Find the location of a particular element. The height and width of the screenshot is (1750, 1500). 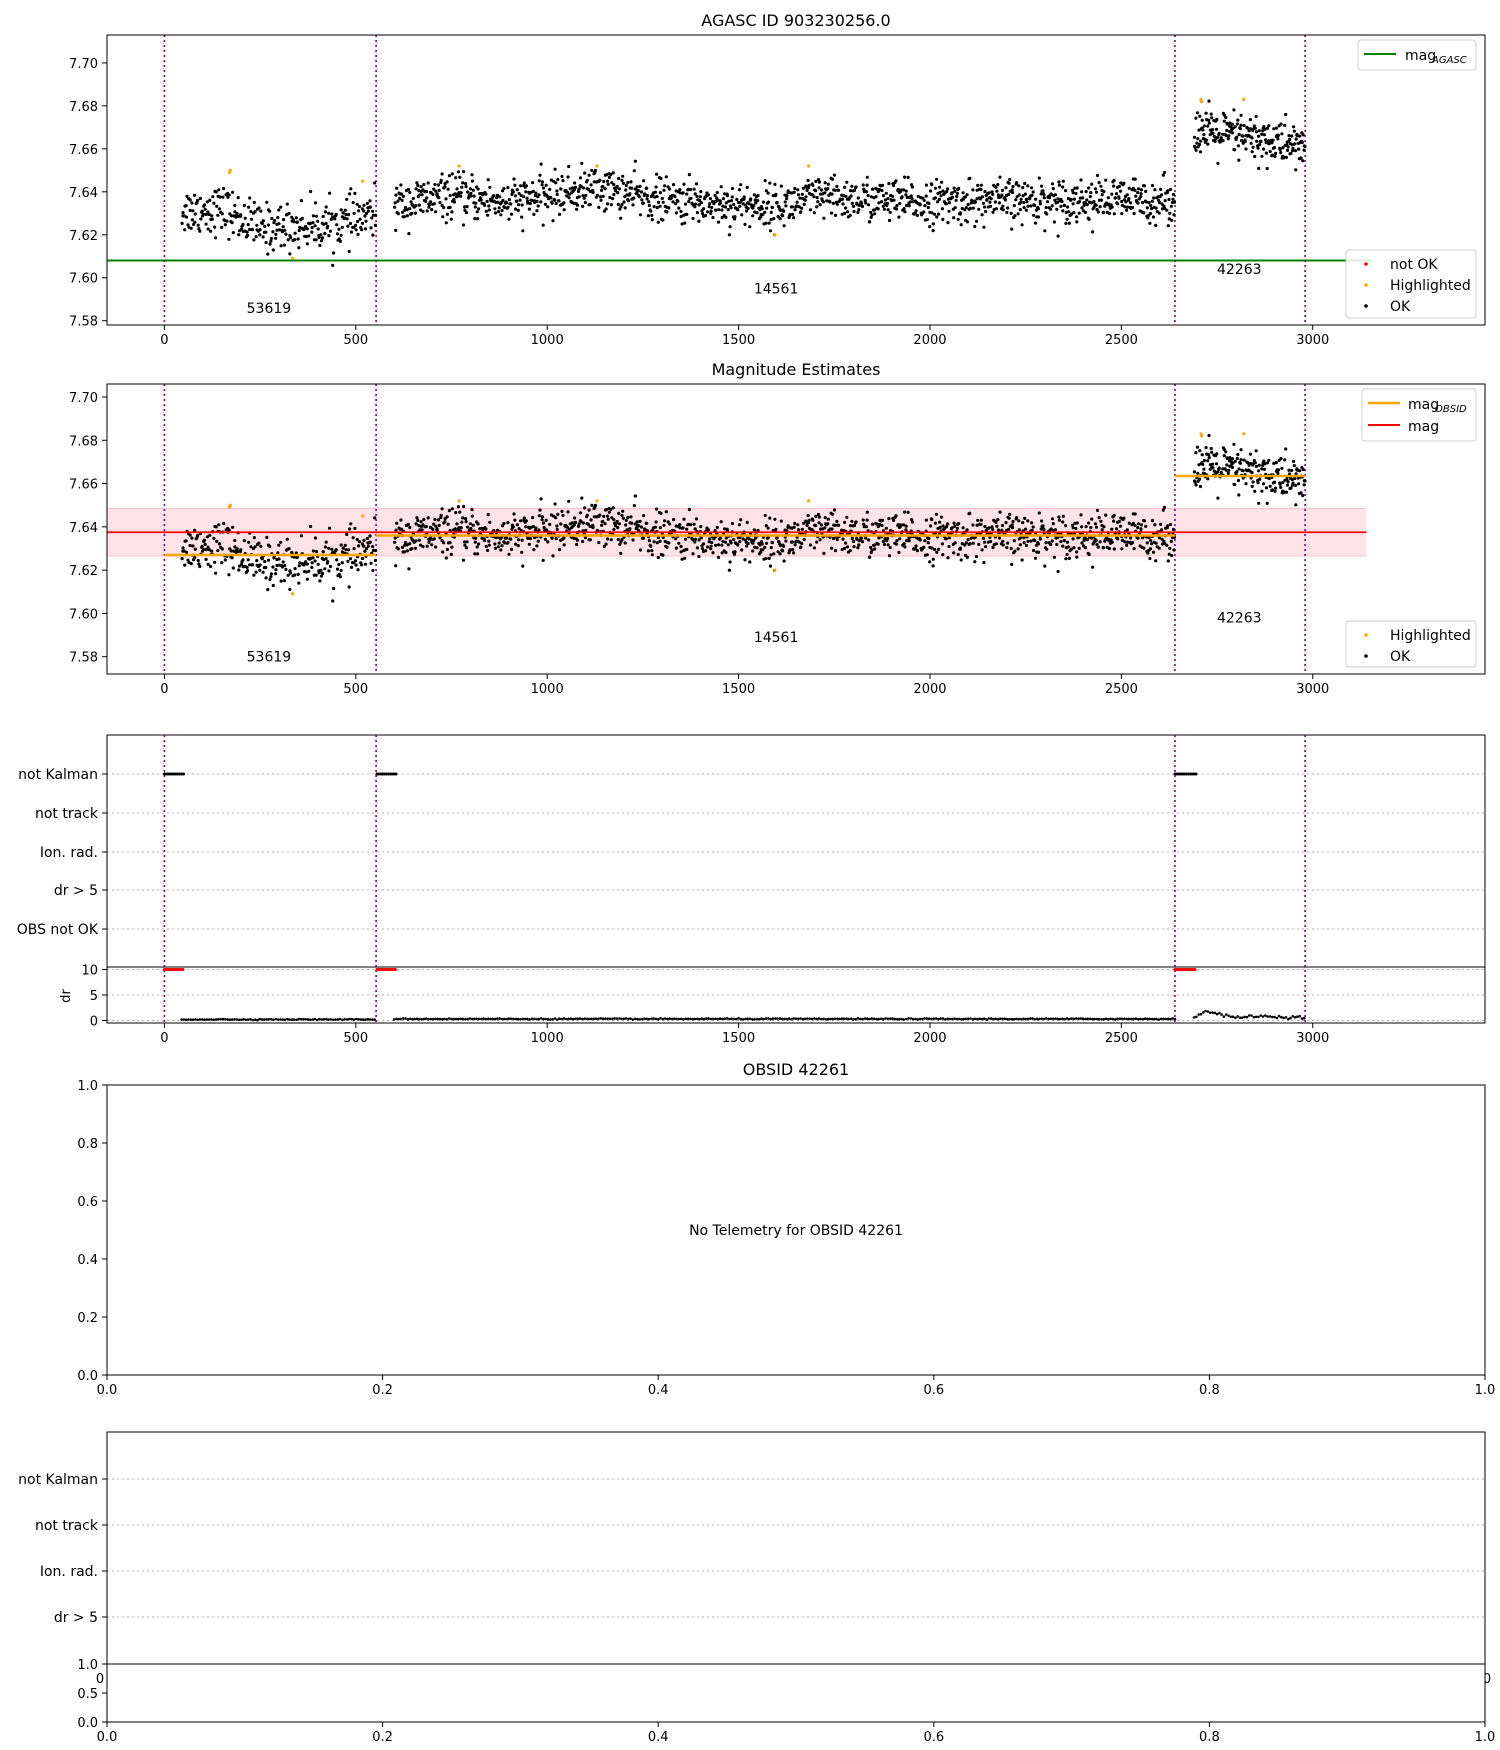

highlighted-point is located at coordinates (775, 235).